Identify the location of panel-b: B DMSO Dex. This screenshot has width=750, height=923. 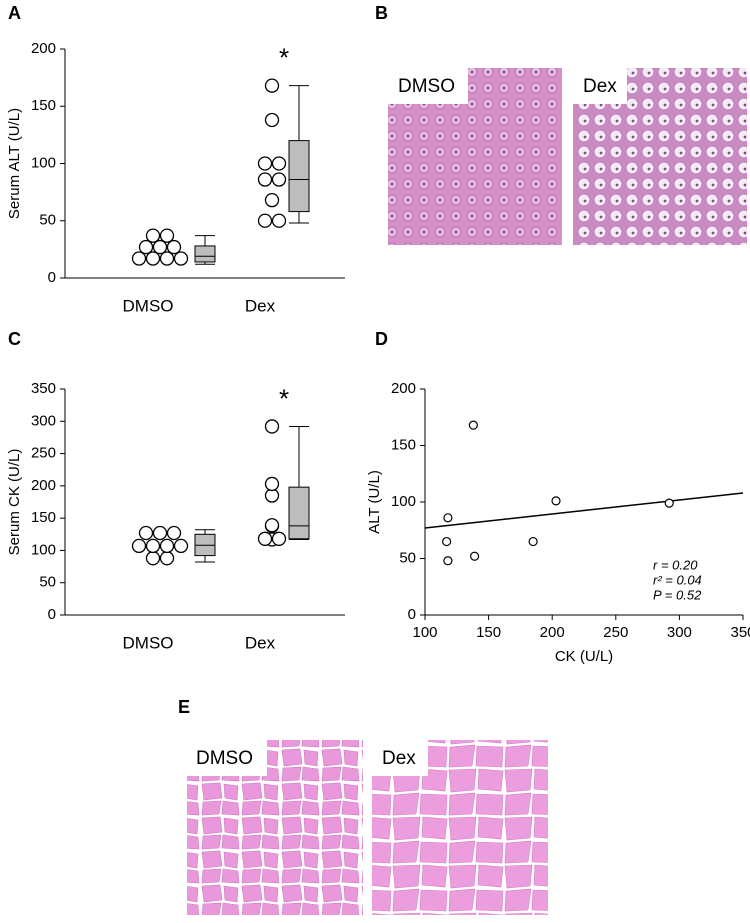
(561, 124).